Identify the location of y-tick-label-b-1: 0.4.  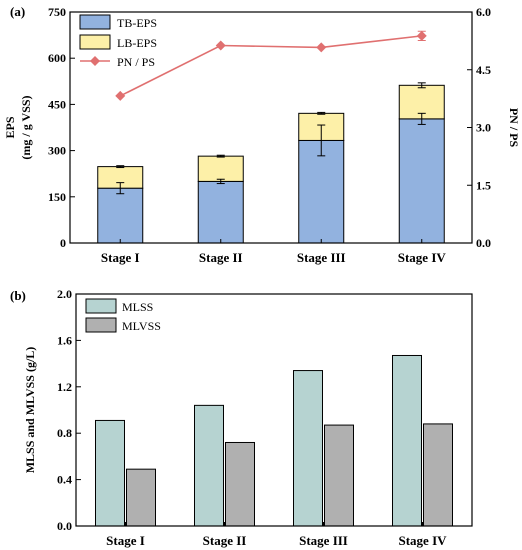
(64, 480).